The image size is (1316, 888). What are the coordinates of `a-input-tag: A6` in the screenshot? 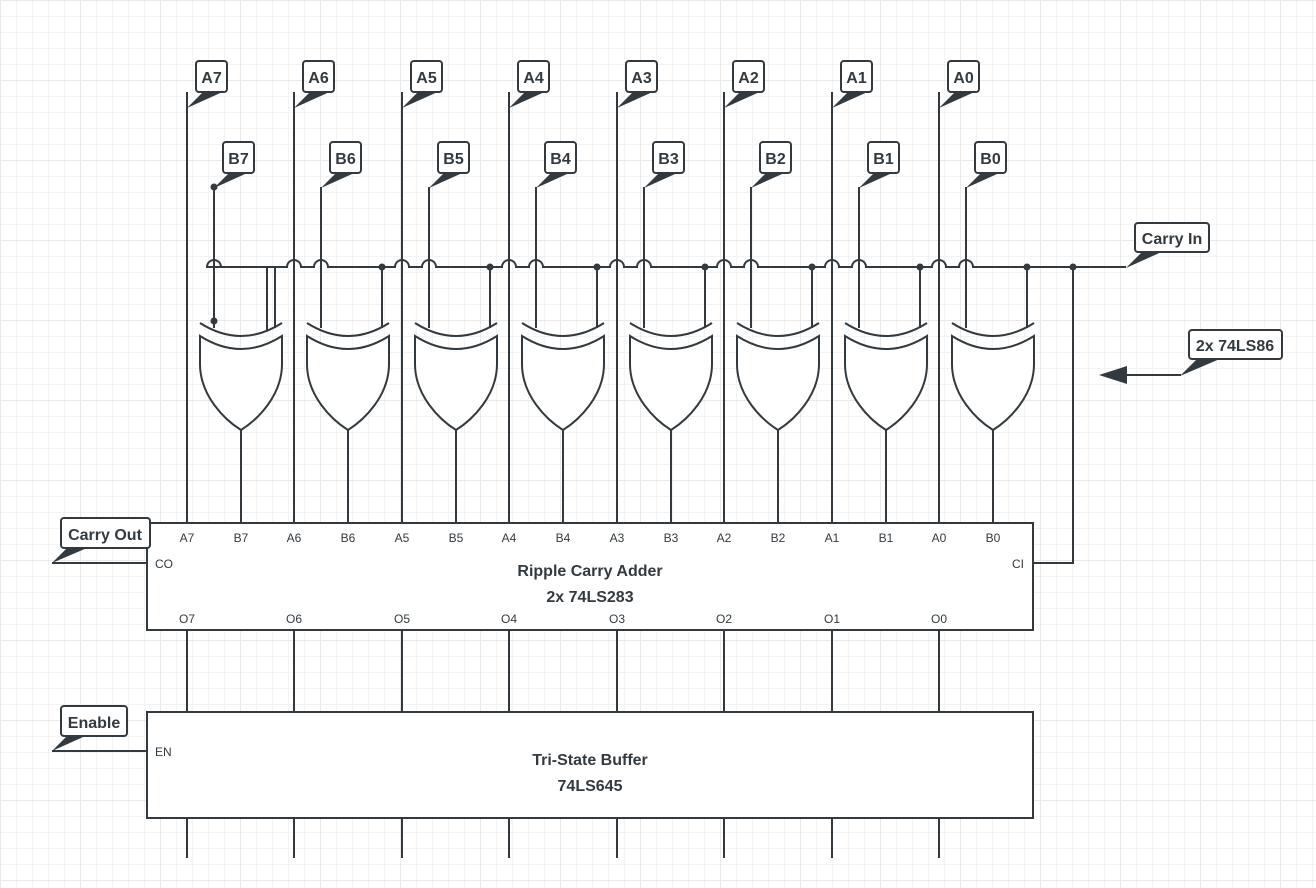 It's located at (314, 84).